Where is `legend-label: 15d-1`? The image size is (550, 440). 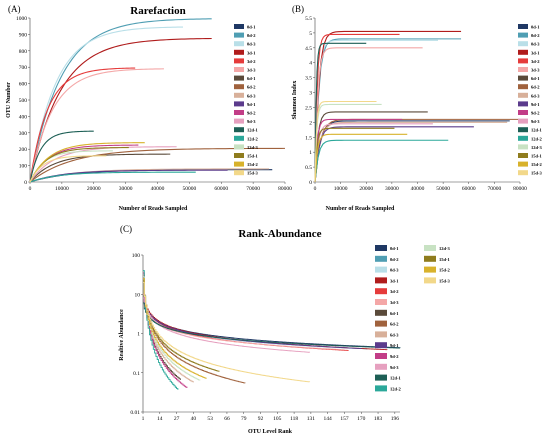 legend-label: 15d-1 is located at coordinates (537, 156).